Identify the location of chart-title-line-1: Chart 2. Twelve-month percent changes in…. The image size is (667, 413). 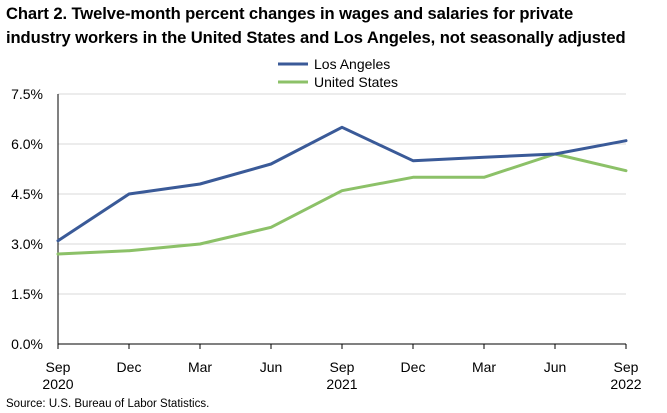
(290, 13).